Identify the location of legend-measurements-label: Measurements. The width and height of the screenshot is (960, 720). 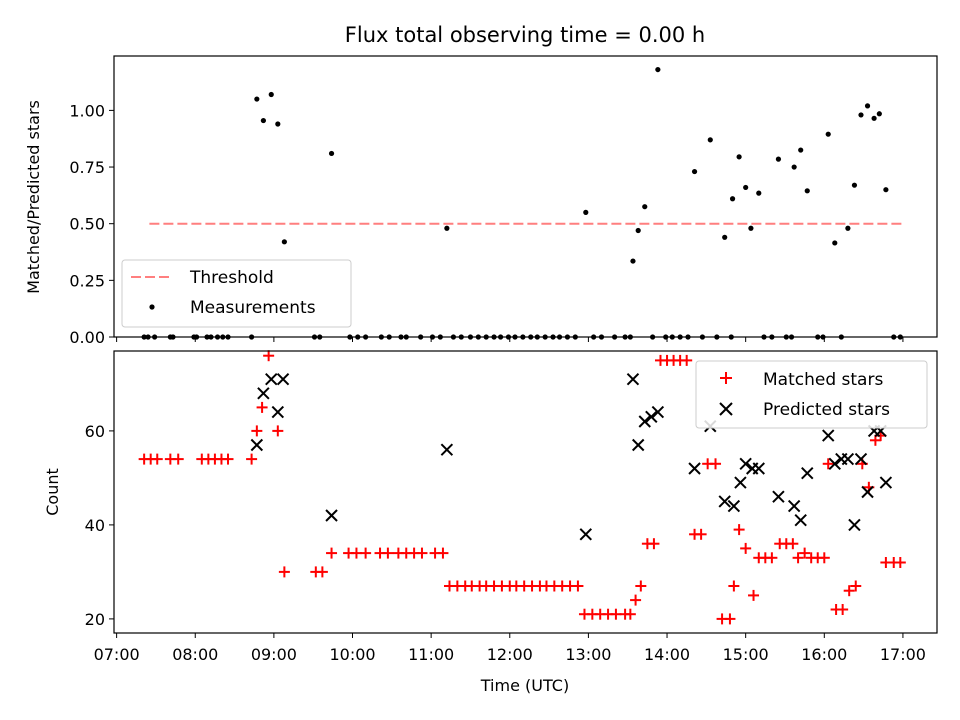
(253, 308).